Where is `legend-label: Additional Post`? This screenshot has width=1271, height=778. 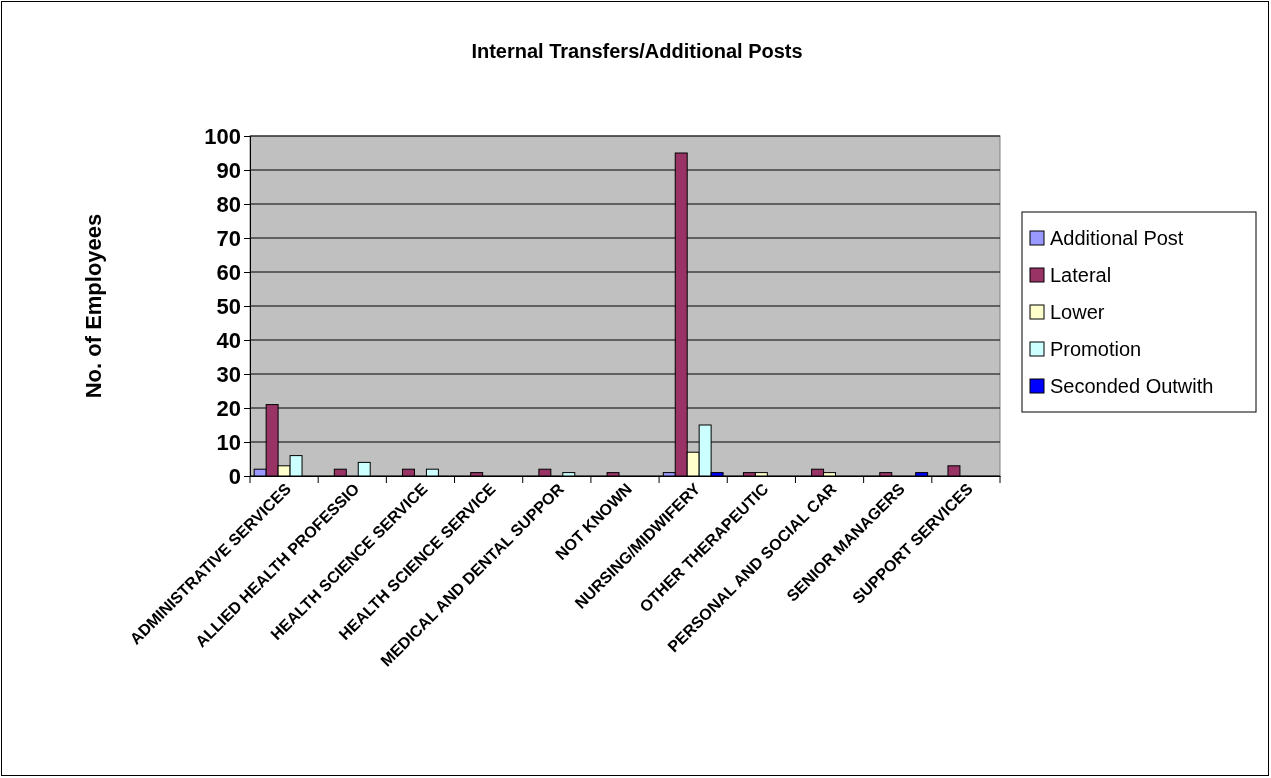 legend-label: Additional Post is located at coordinates (1117, 238).